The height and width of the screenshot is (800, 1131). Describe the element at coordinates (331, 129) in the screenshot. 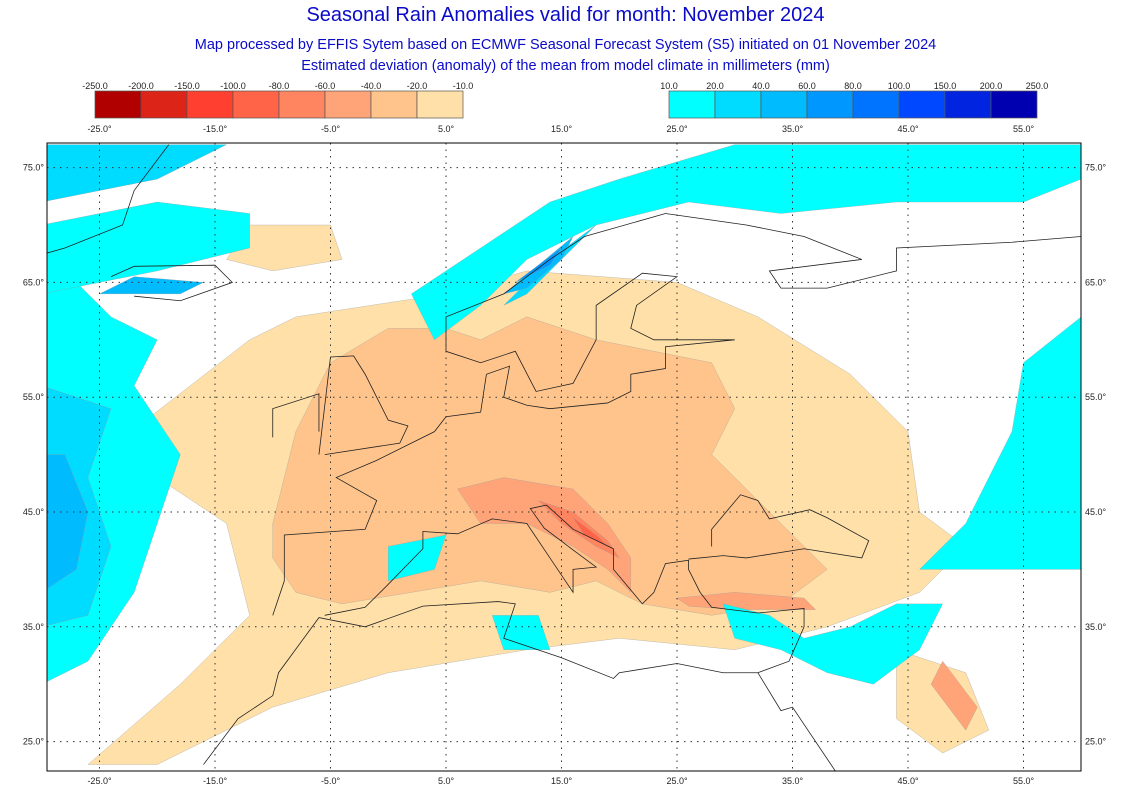

I see `top-lon-label: -5.0°` at that location.